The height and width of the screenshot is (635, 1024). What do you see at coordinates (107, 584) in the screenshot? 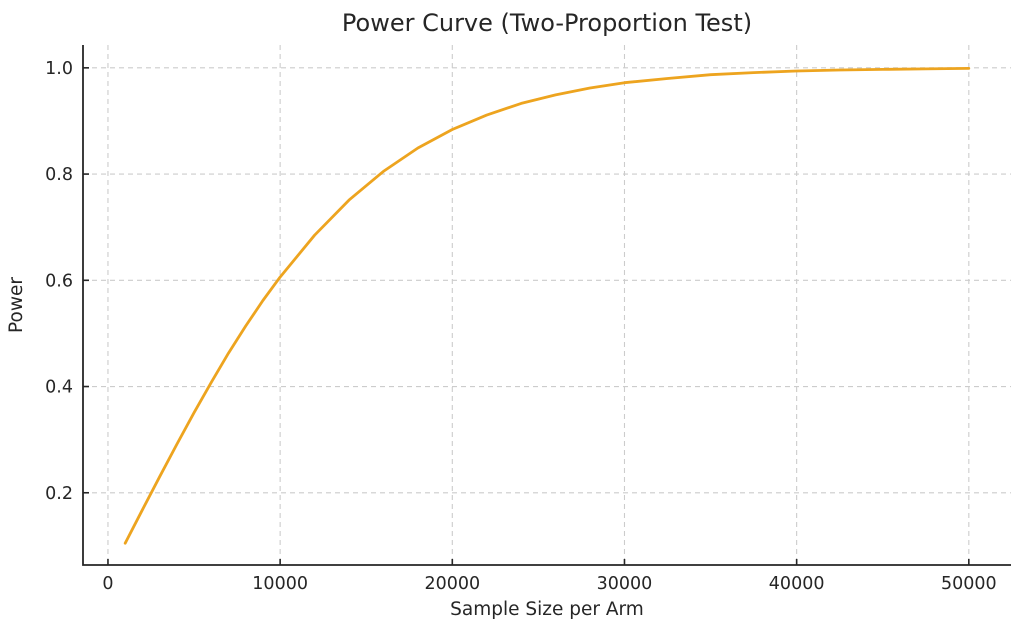
I see `x-tick-label: 0` at bounding box center [107, 584].